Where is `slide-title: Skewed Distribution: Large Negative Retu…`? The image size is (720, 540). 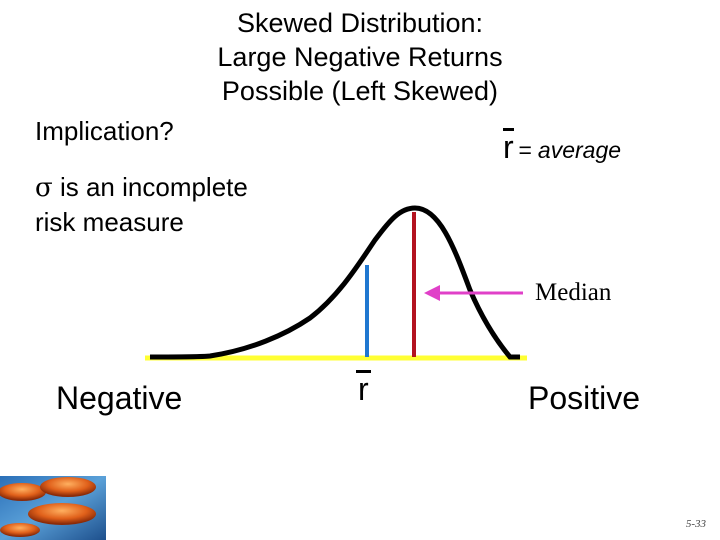
slide-title: Skewed Distribution: Large Negative Retu… is located at coordinates (360, 57).